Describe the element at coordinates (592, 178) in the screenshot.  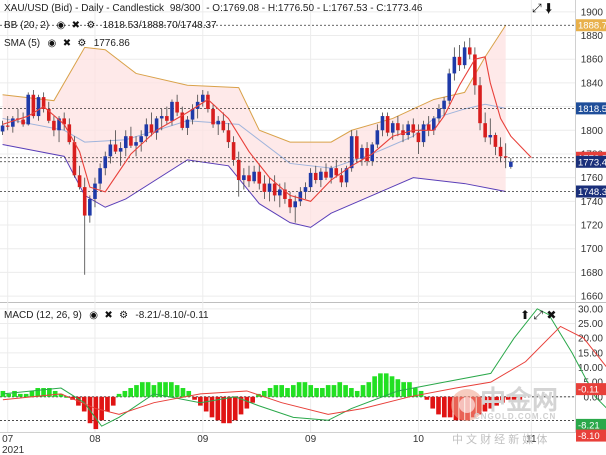
I see `price-tick-label: 1760` at that location.